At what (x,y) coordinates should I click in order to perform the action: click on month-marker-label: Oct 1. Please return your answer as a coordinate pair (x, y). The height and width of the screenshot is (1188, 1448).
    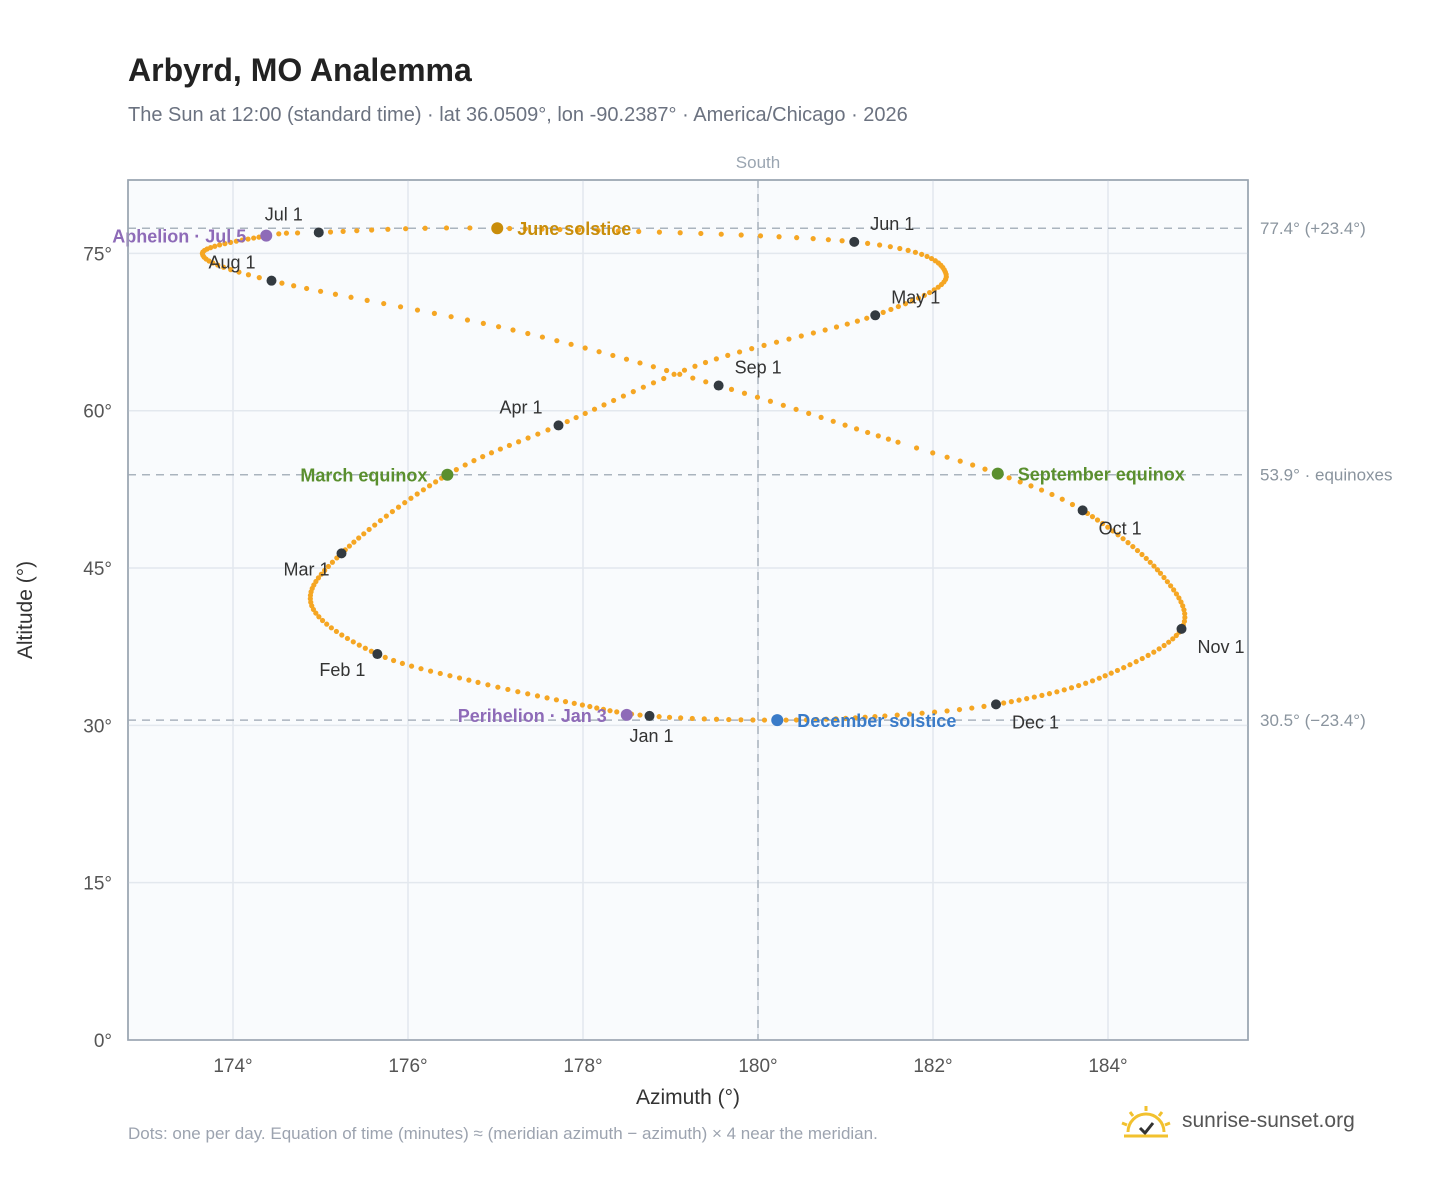
    Looking at the image, I should click on (1120, 528).